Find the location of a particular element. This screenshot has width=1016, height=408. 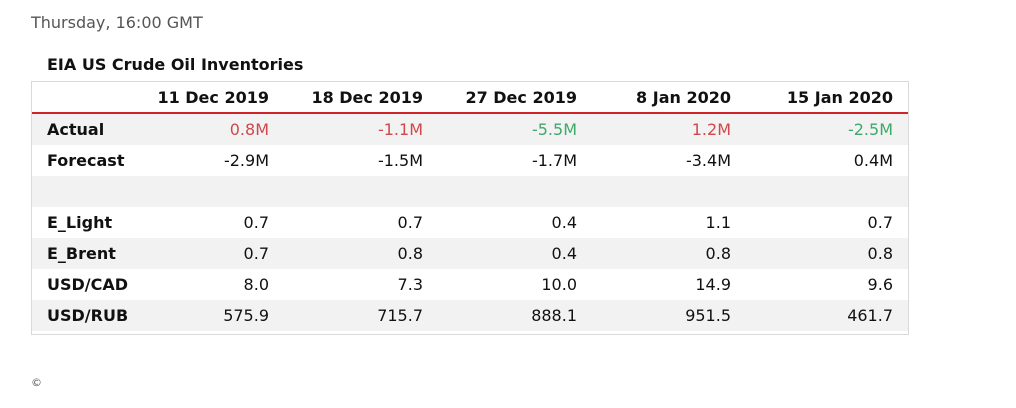

copyright-symbol: © is located at coordinates (36, 382).